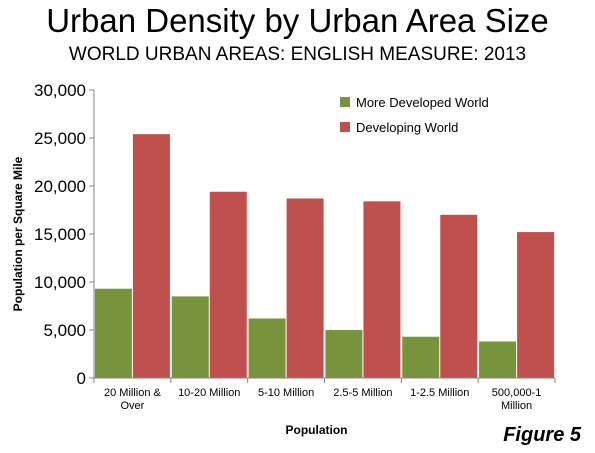 The image size is (595, 453). I want to click on legend-swatch-more-developed, so click(345, 102).